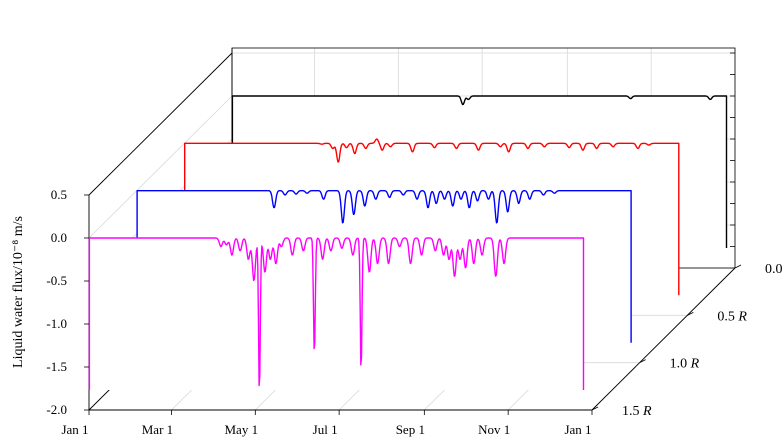 This screenshot has width=782, height=440. Describe the element at coordinates (325, 429) in the screenshot. I see `x-tick-label: Jul 1` at that location.